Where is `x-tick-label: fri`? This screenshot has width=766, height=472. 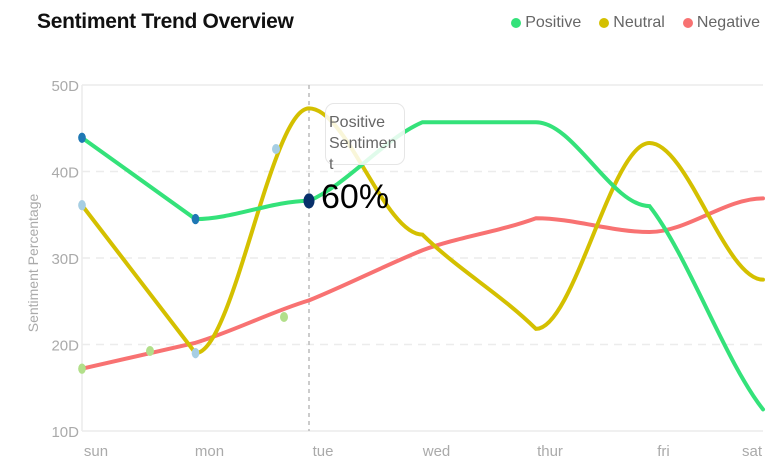
x-tick-label: fri is located at coordinates (663, 451).